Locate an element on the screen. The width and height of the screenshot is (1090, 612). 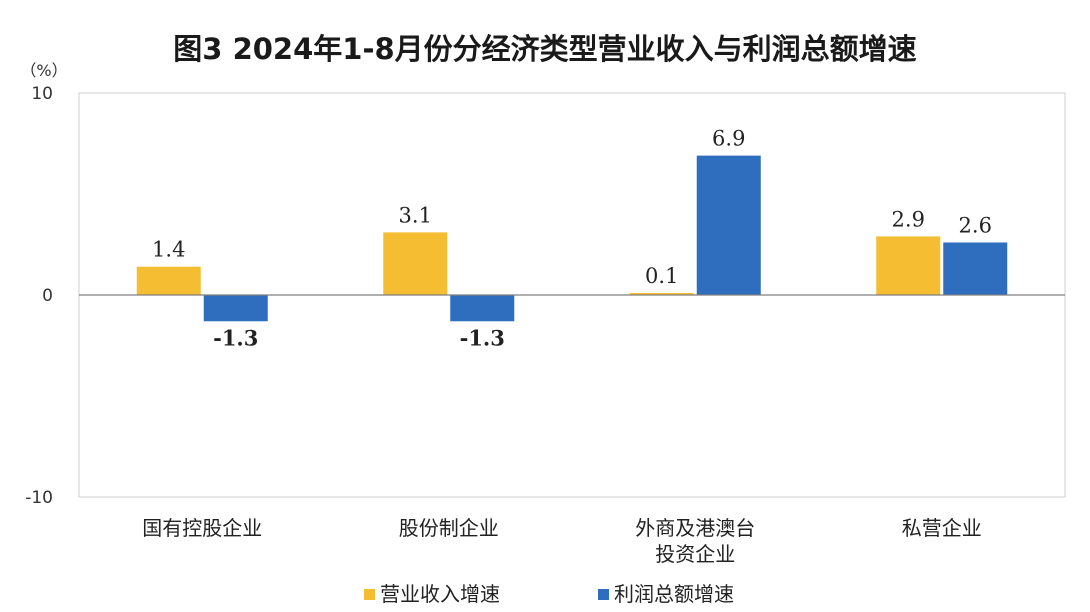
legend-swatch-revenue is located at coordinates (369, 594).